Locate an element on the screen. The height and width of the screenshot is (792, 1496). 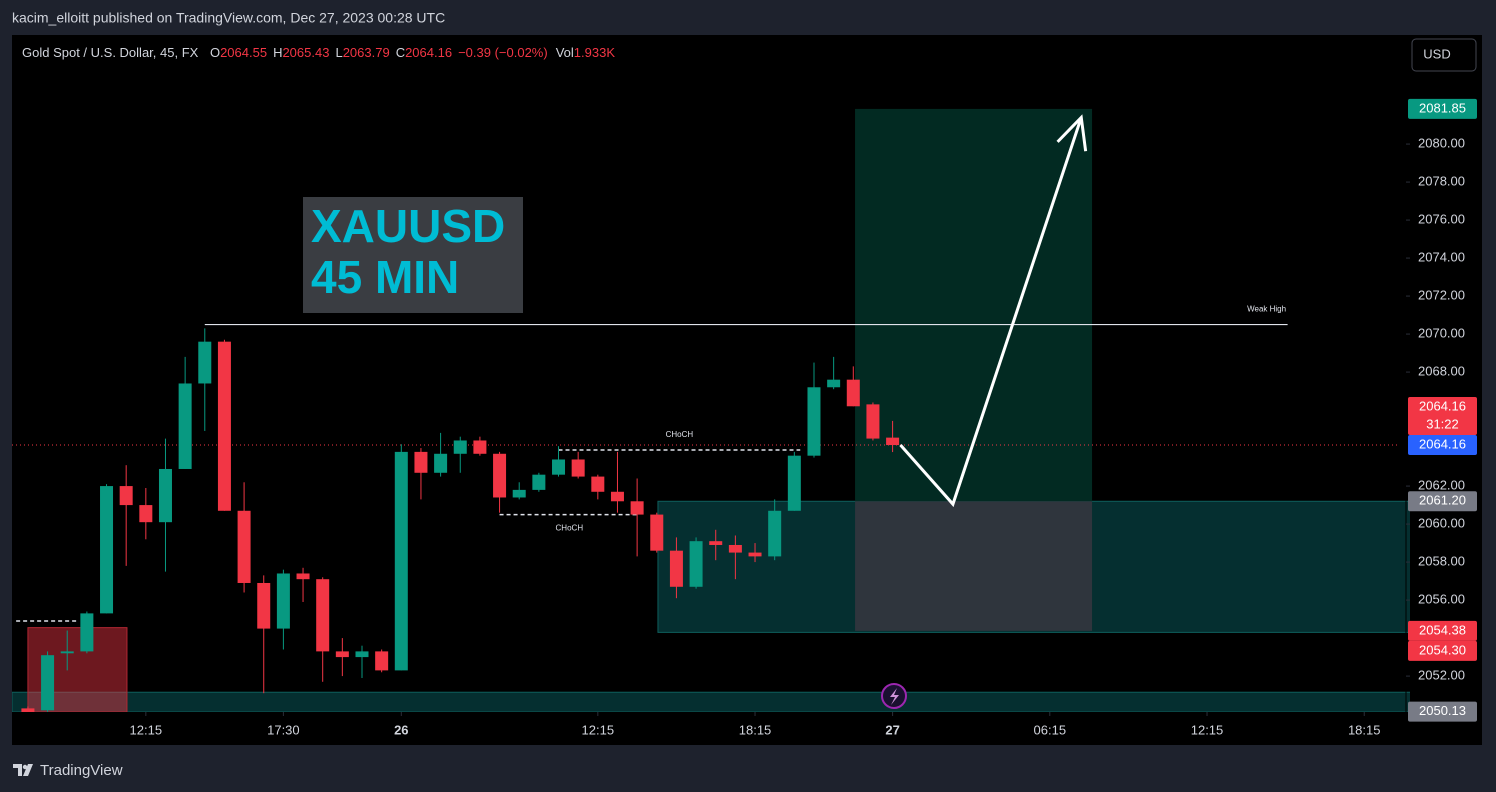
x-tick-label: 06:15 is located at coordinates (1050, 729).